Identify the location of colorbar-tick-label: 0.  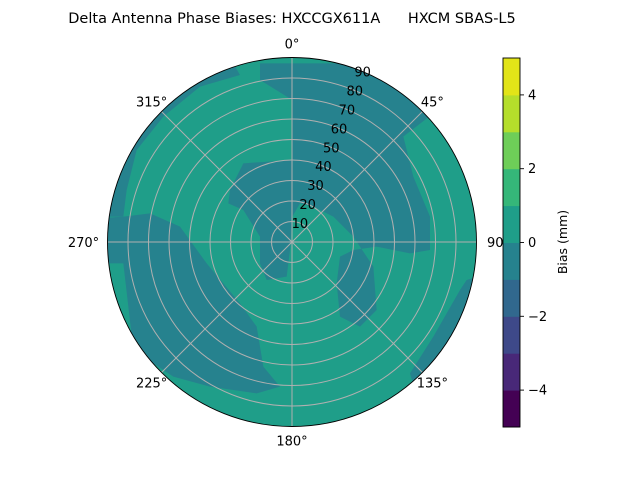
(532, 243).